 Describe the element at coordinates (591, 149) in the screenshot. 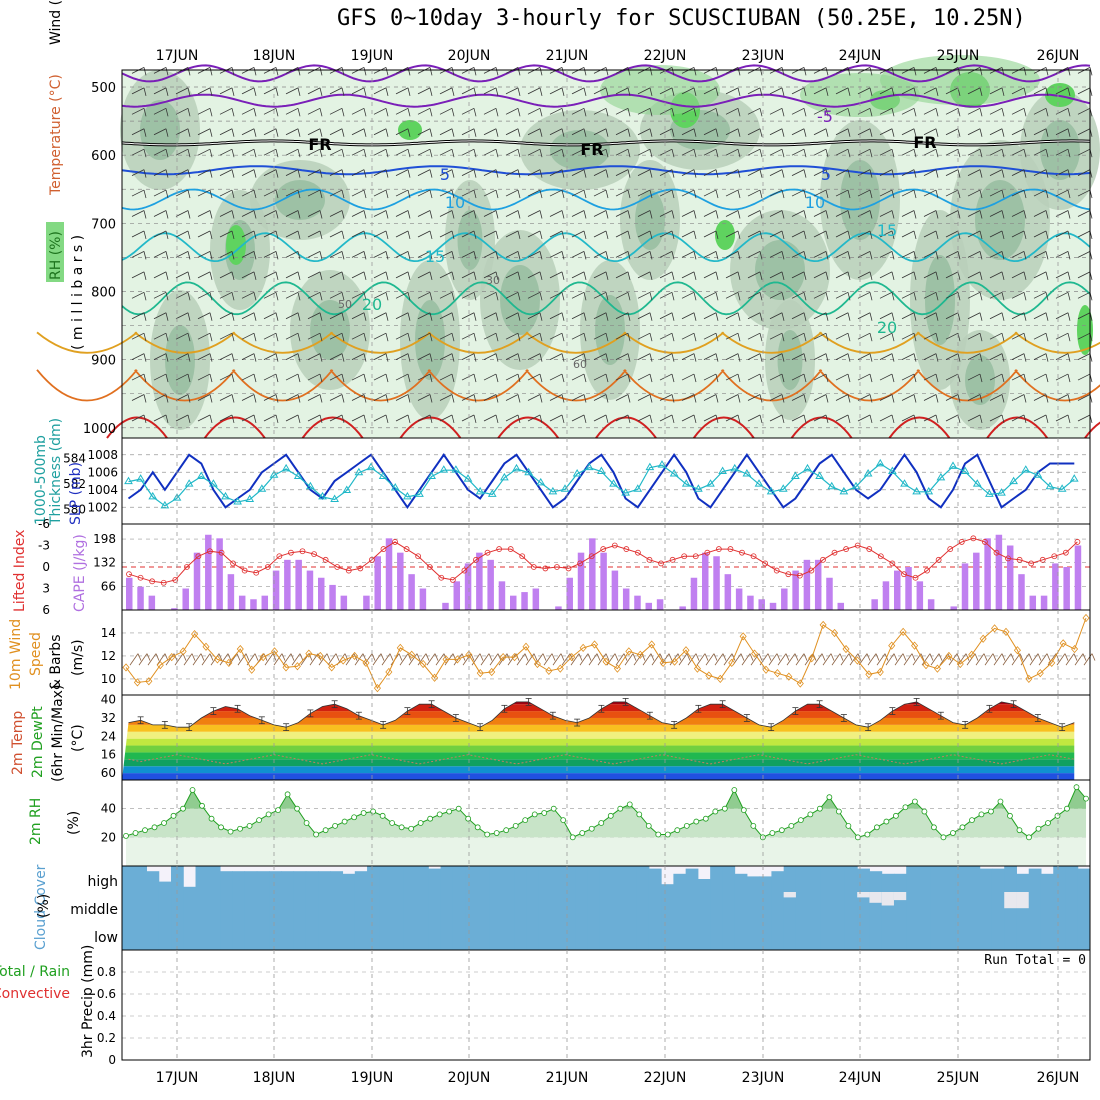

I see `contour-label: FR` at that location.